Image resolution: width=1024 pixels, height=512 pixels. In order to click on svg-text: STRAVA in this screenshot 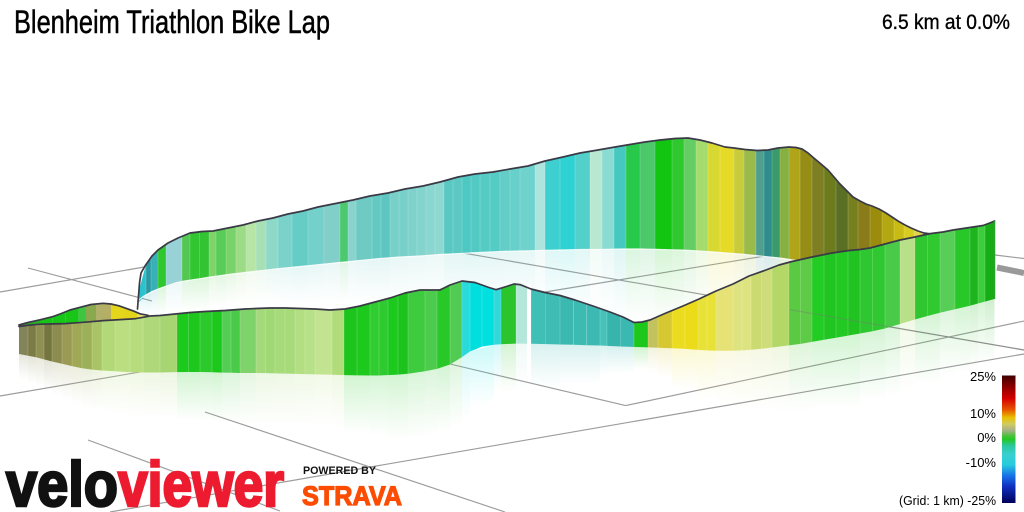, I will do `click(352, 496)`.